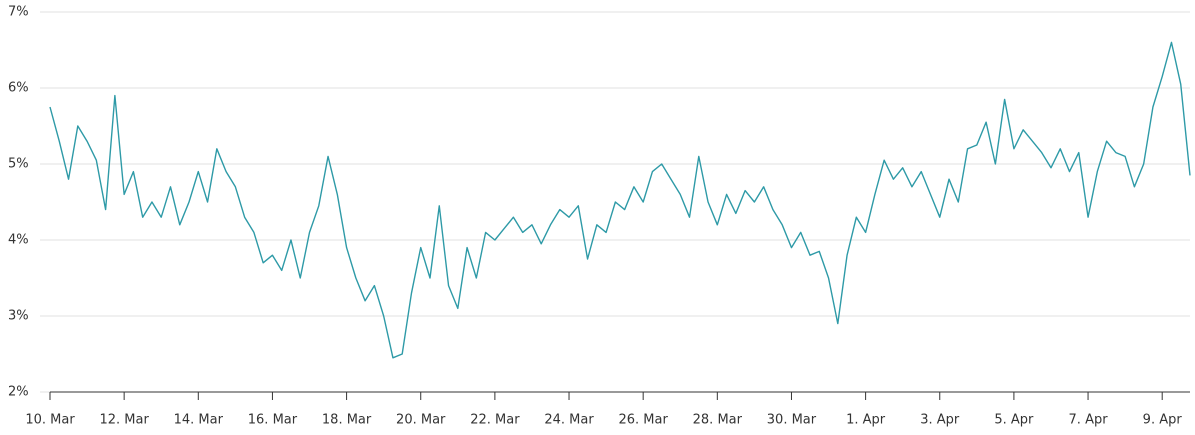 The width and height of the screenshot is (1195, 435). I want to click on x-tick-label: 18. Mar, so click(347, 420).